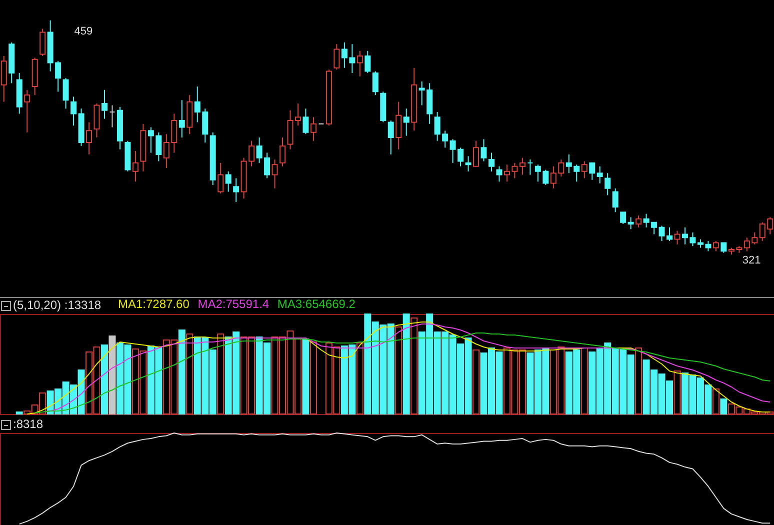 The image size is (774, 525). I want to click on annotation: 459, so click(83, 31).